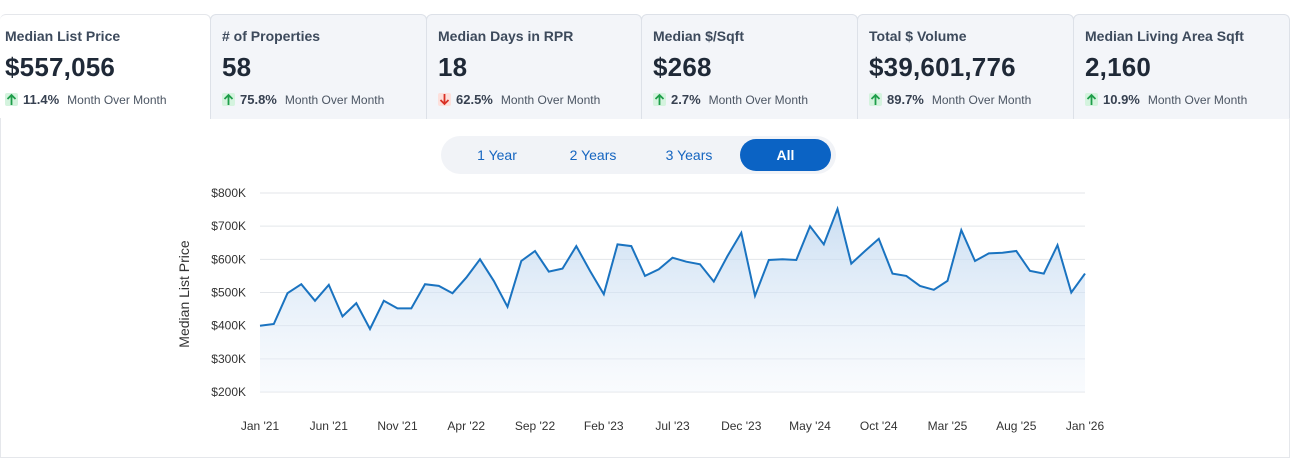  I want to click on y-tick-label: $400K, so click(228, 326).